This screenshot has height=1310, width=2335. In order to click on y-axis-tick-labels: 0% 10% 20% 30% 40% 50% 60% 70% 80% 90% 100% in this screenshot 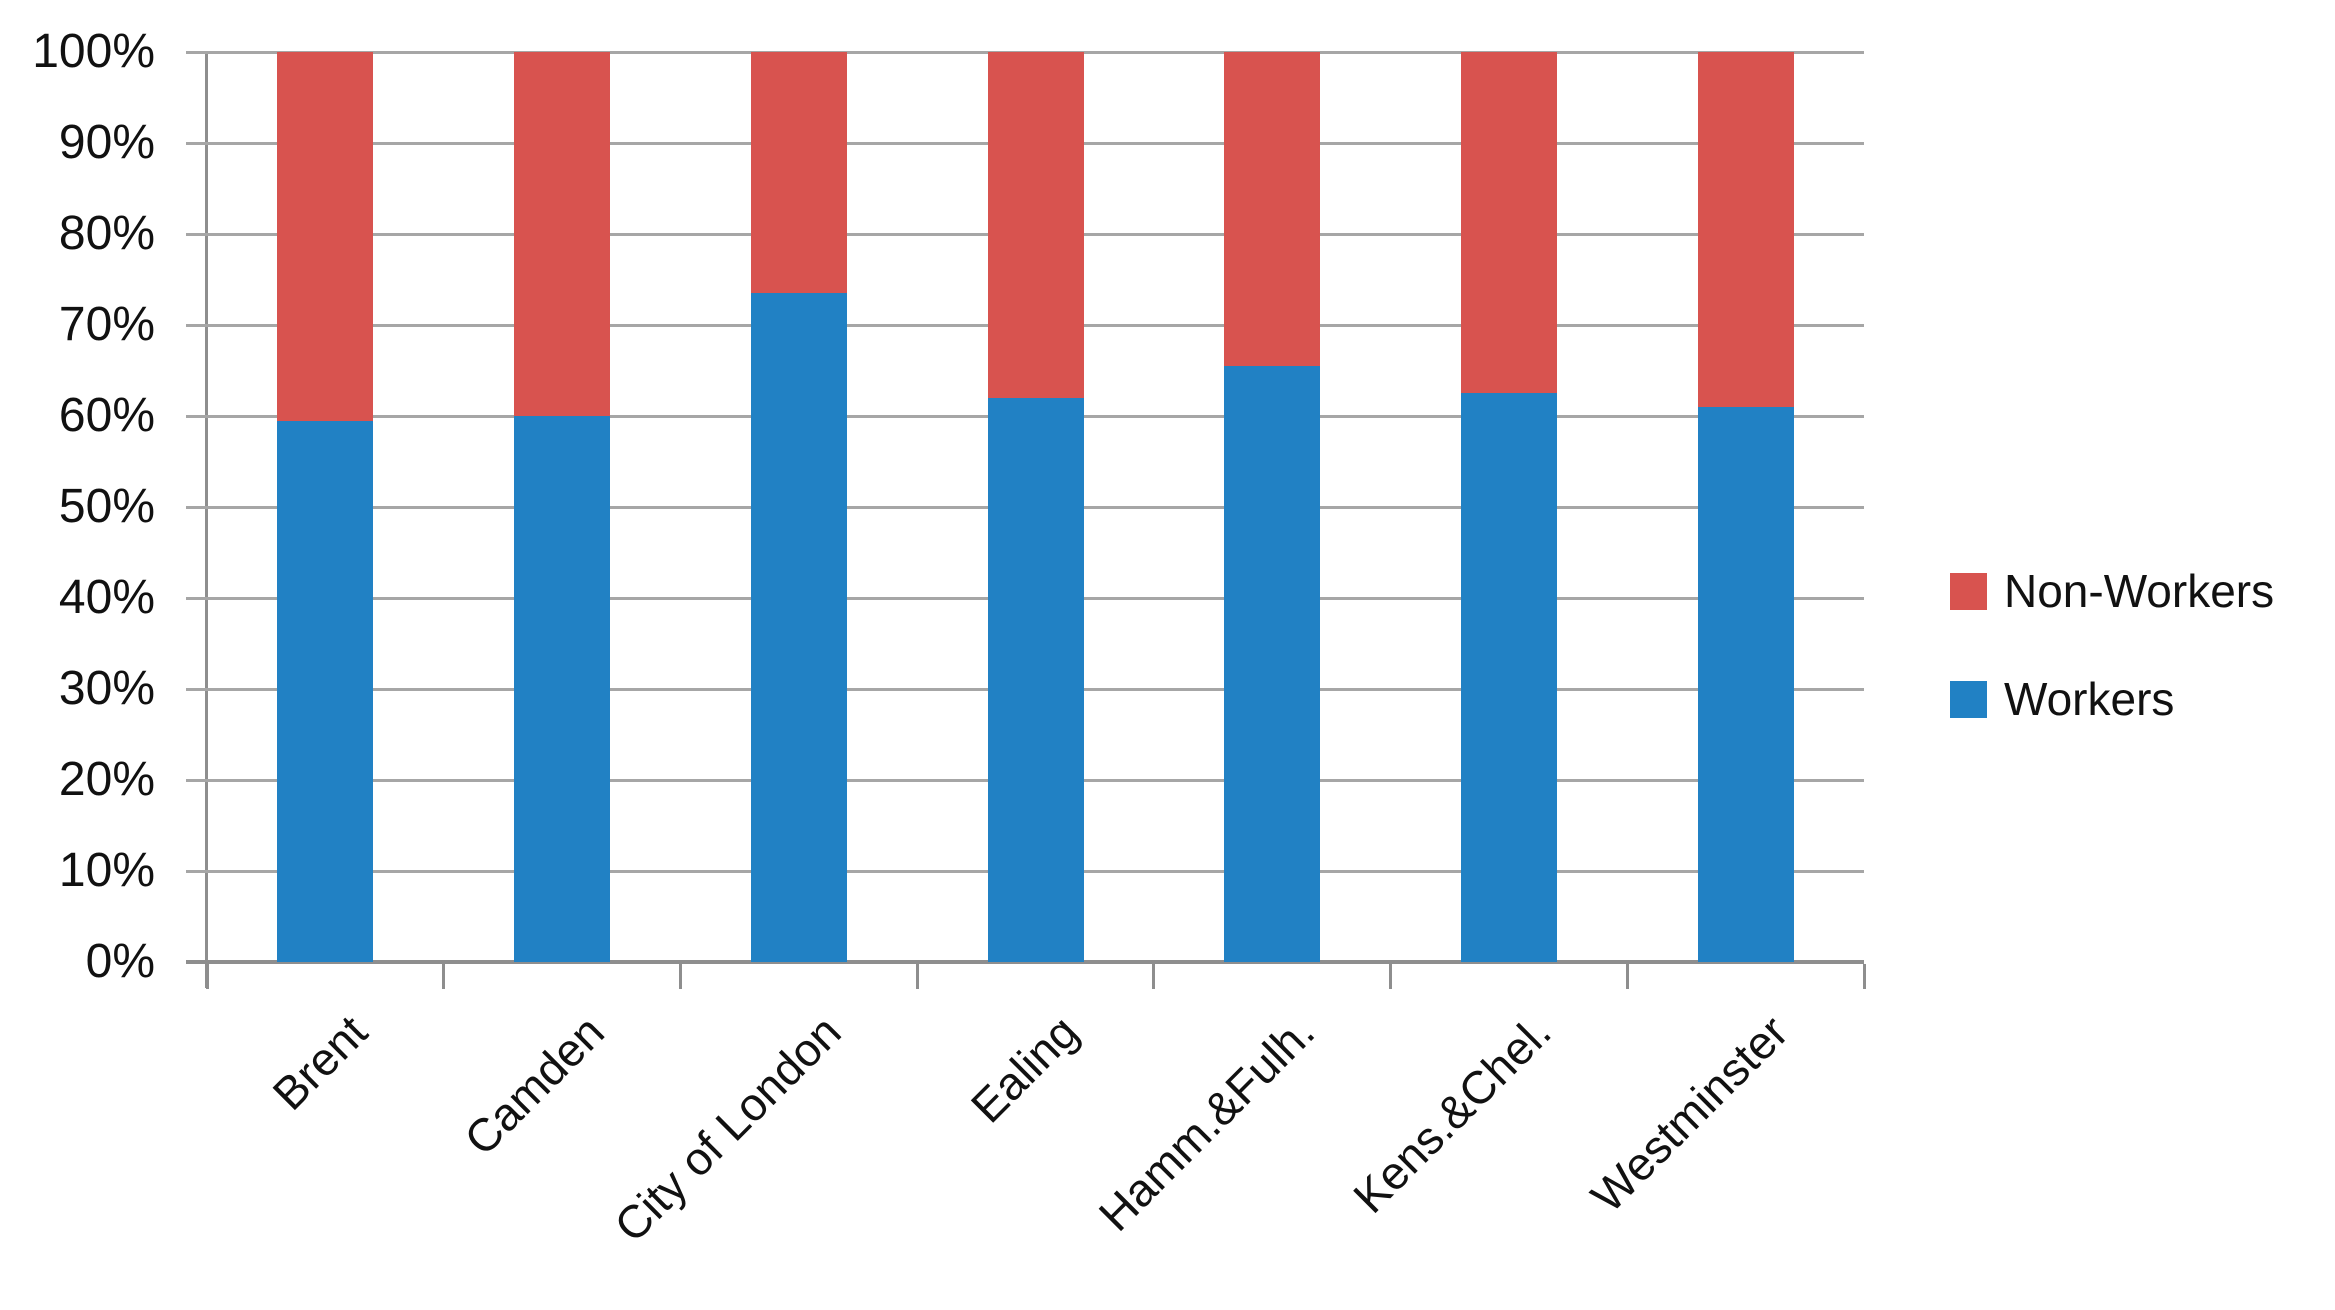, I will do `click(77, 506)`.